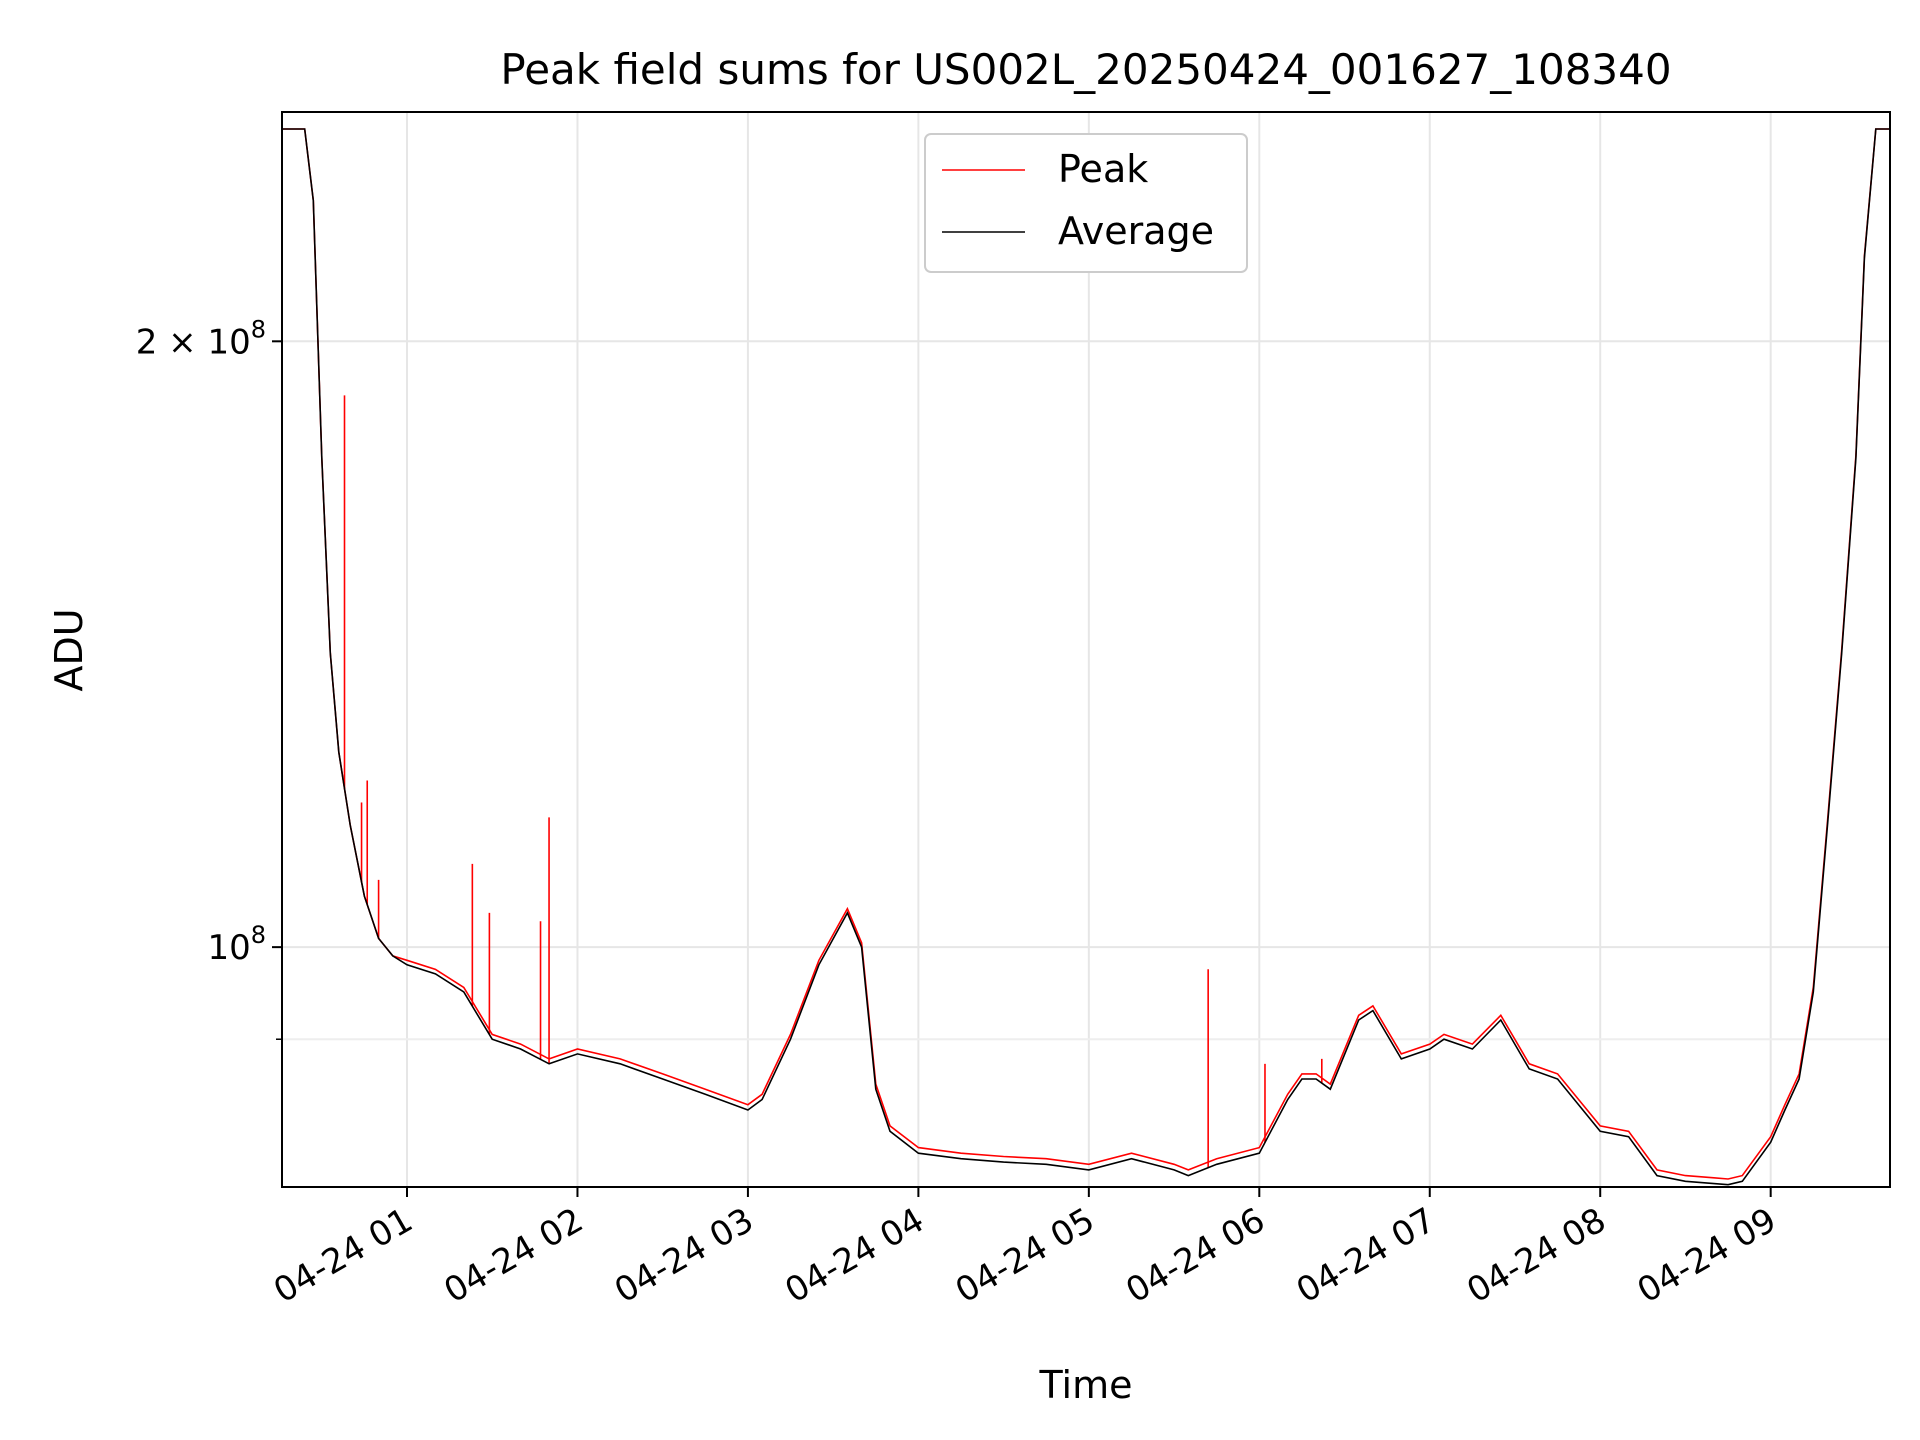 The height and width of the screenshot is (1440, 1920). Describe the element at coordinates (1103, 169) in the screenshot. I see `legend-peak-label: Peak` at that location.